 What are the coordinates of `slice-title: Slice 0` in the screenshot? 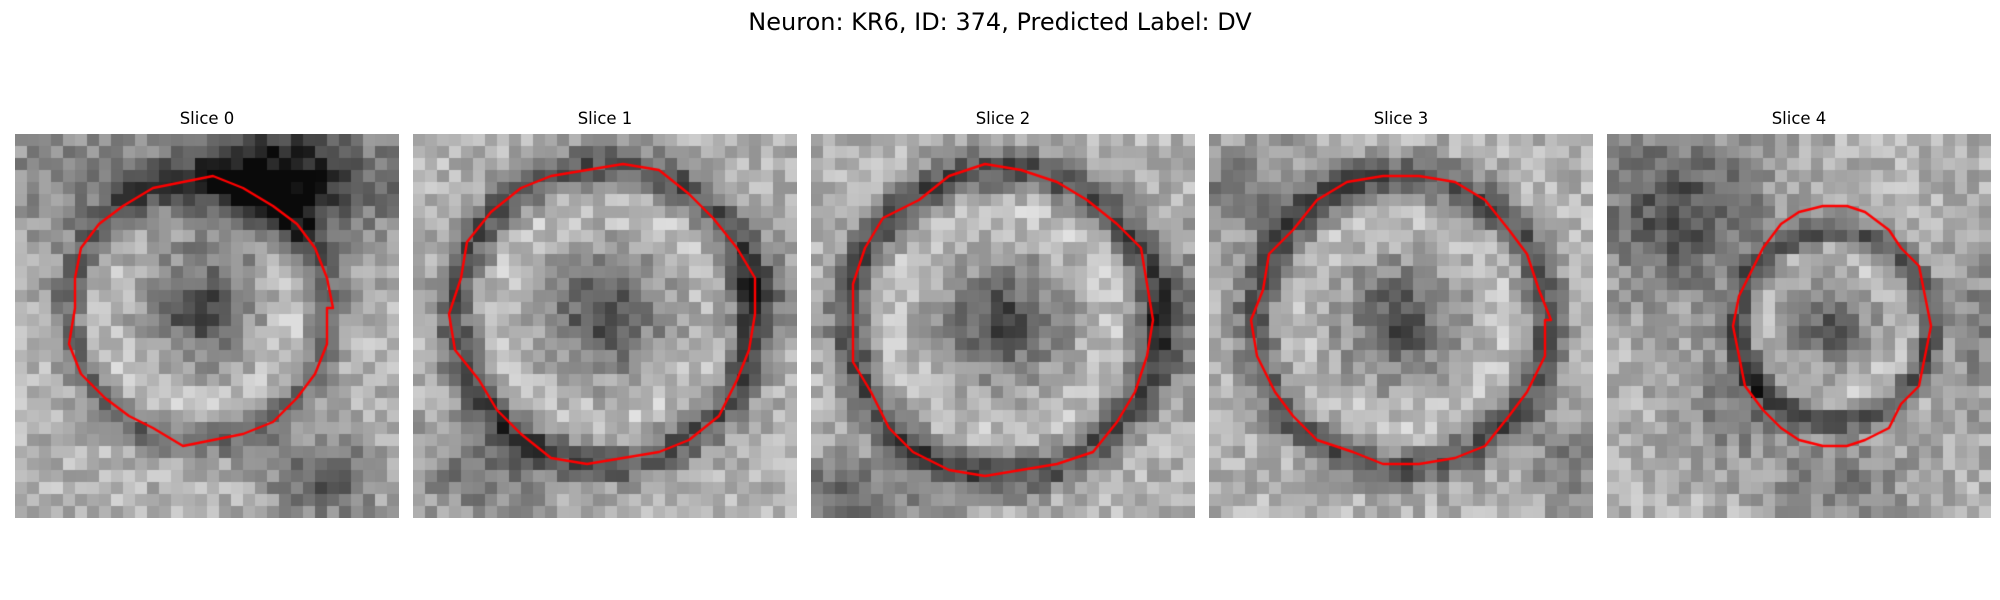 It's located at (207, 118).